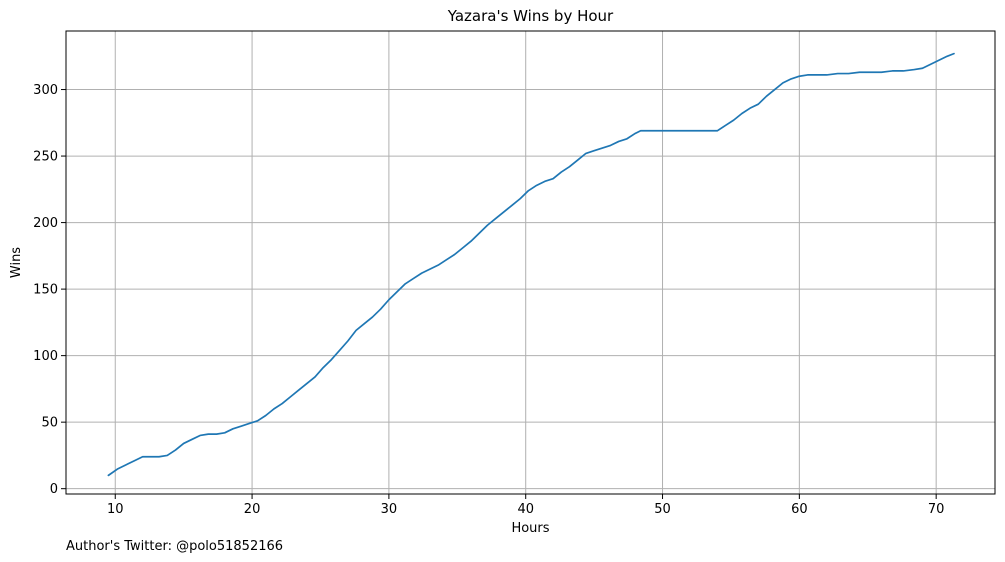 Image resolution: width=1005 pixels, height=562 pixels. Describe the element at coordinates (45, 223) in the screenshot. I see `y-tick-label: 200` at that location.